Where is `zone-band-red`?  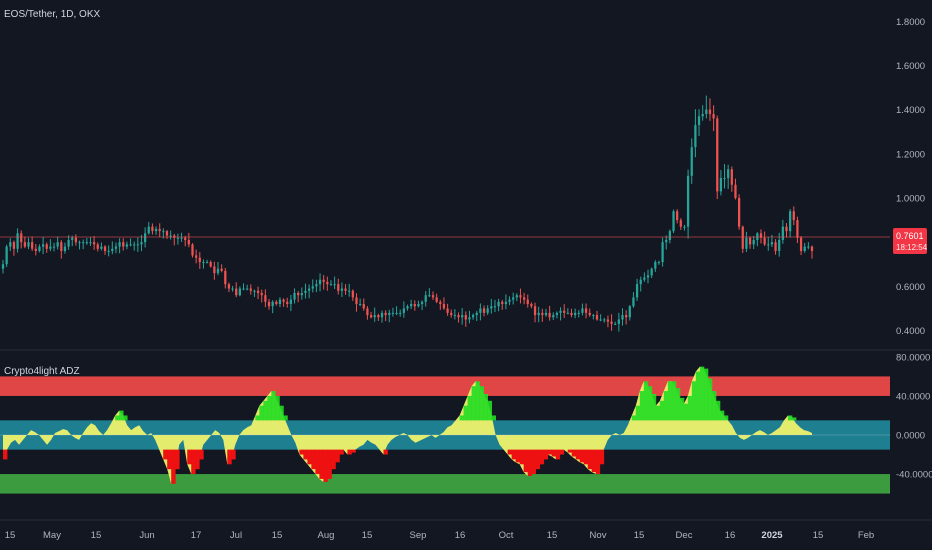
zone-band-red is located at coordinates (445, 386).